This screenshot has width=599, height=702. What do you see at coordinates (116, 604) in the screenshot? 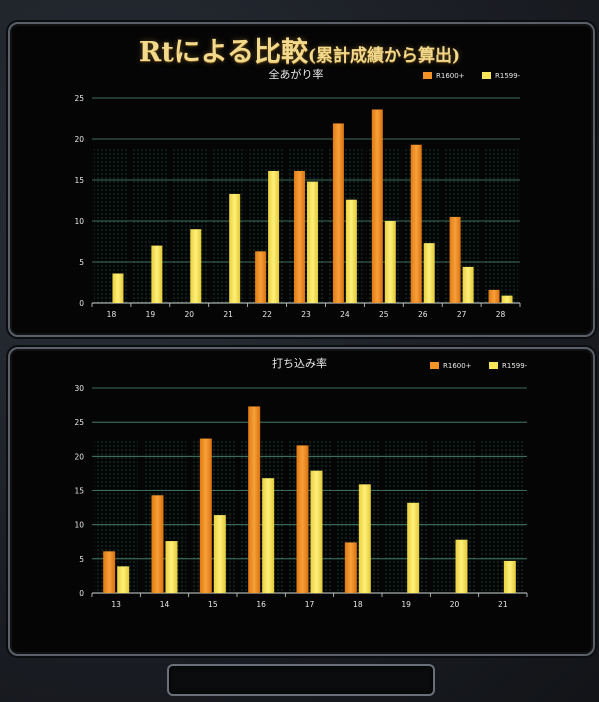
I see `x-tick-label: 13` at bounding box center [116, 604].